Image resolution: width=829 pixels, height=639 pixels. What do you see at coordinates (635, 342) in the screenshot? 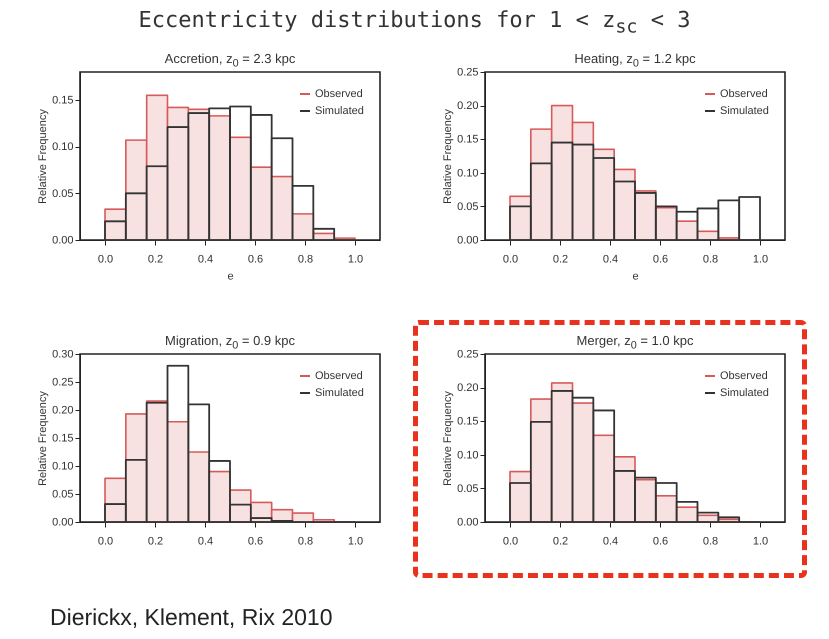
I see `chart-title: Merger, z$_{0}$ = 1.0 kpc` at bounding box center [635, 342].